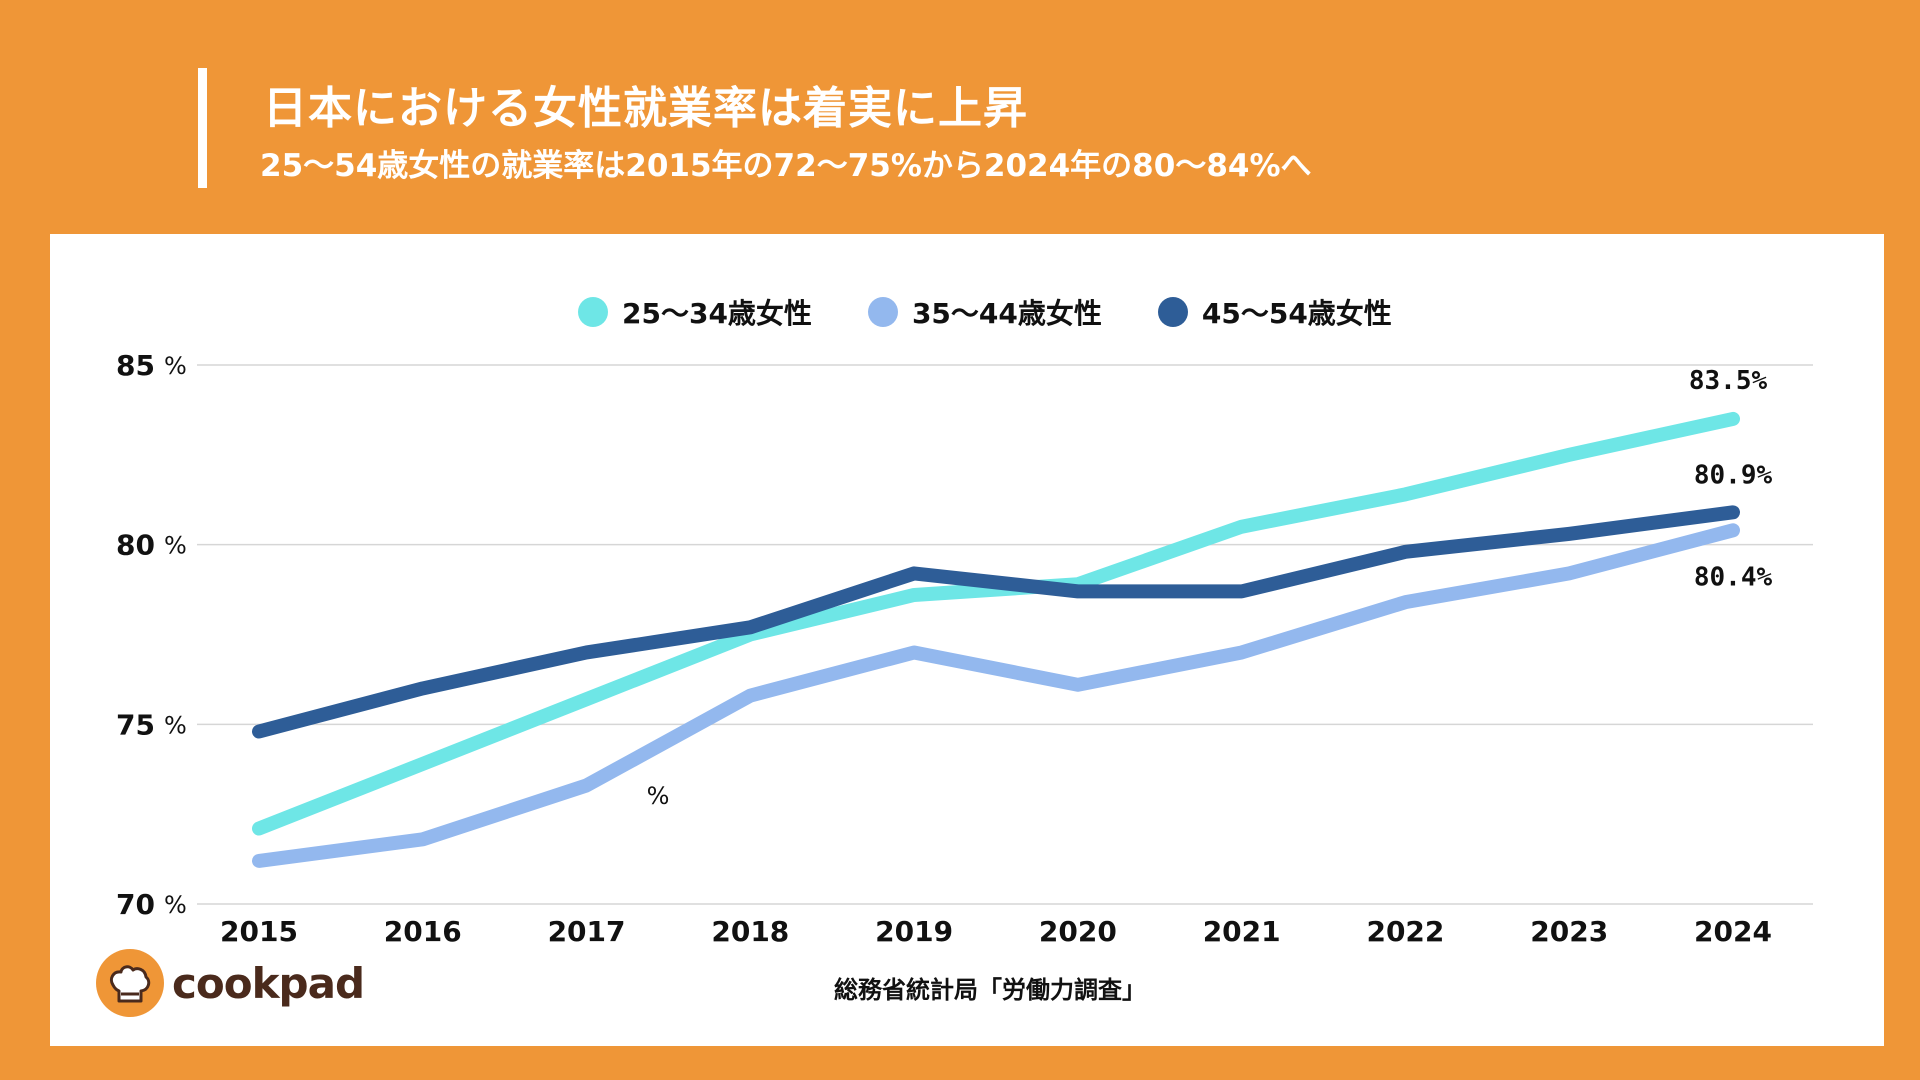 The width and height of the screenshot is (1920, 1080). I want to click on chart-legend: 25〜34歳女性 35〜44歳女性 45〜54歳女性, so click(985, 312).